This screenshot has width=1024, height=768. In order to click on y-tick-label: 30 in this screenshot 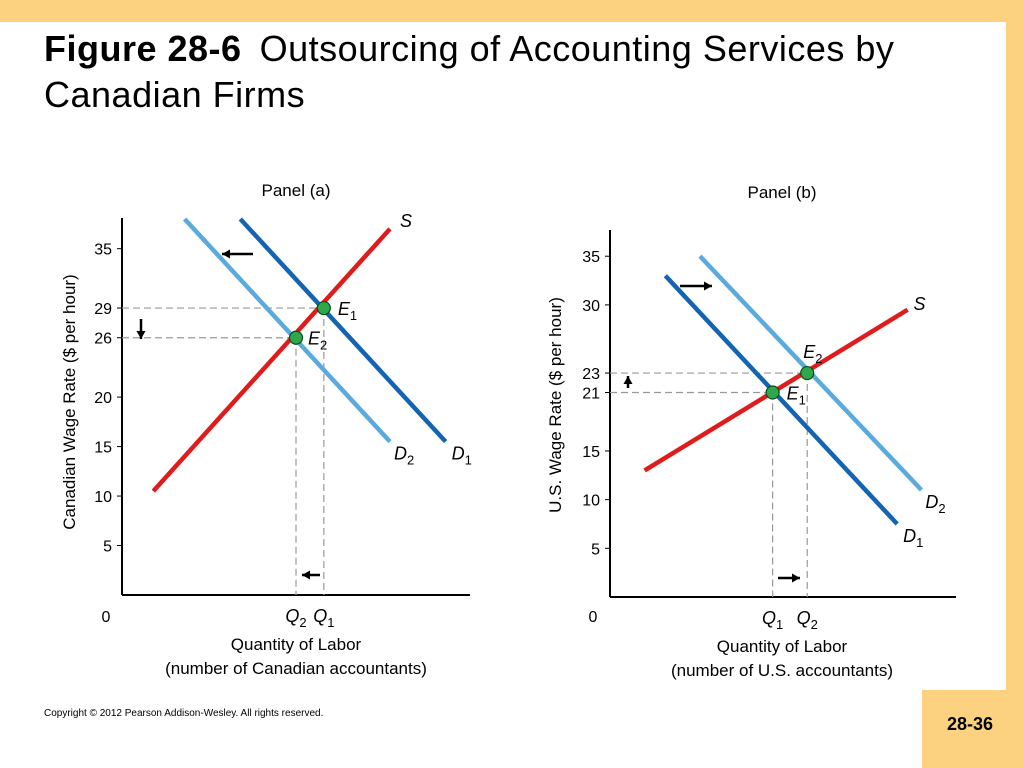, I will do `click(591, 306)`.